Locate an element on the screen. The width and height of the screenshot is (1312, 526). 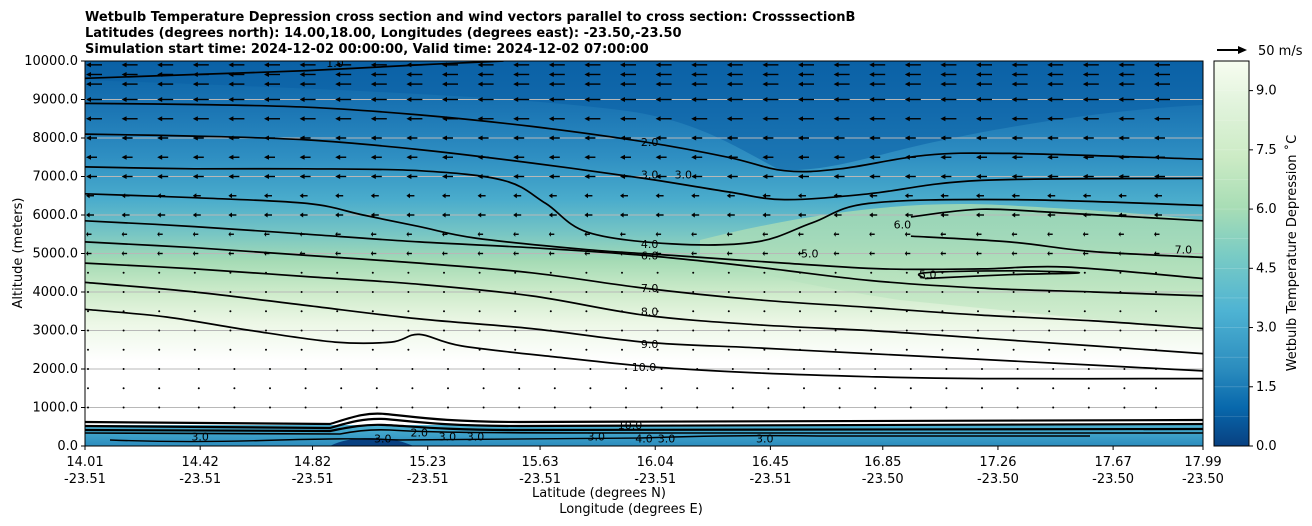
mid-green-wedge is located at coordinates (951, 267).